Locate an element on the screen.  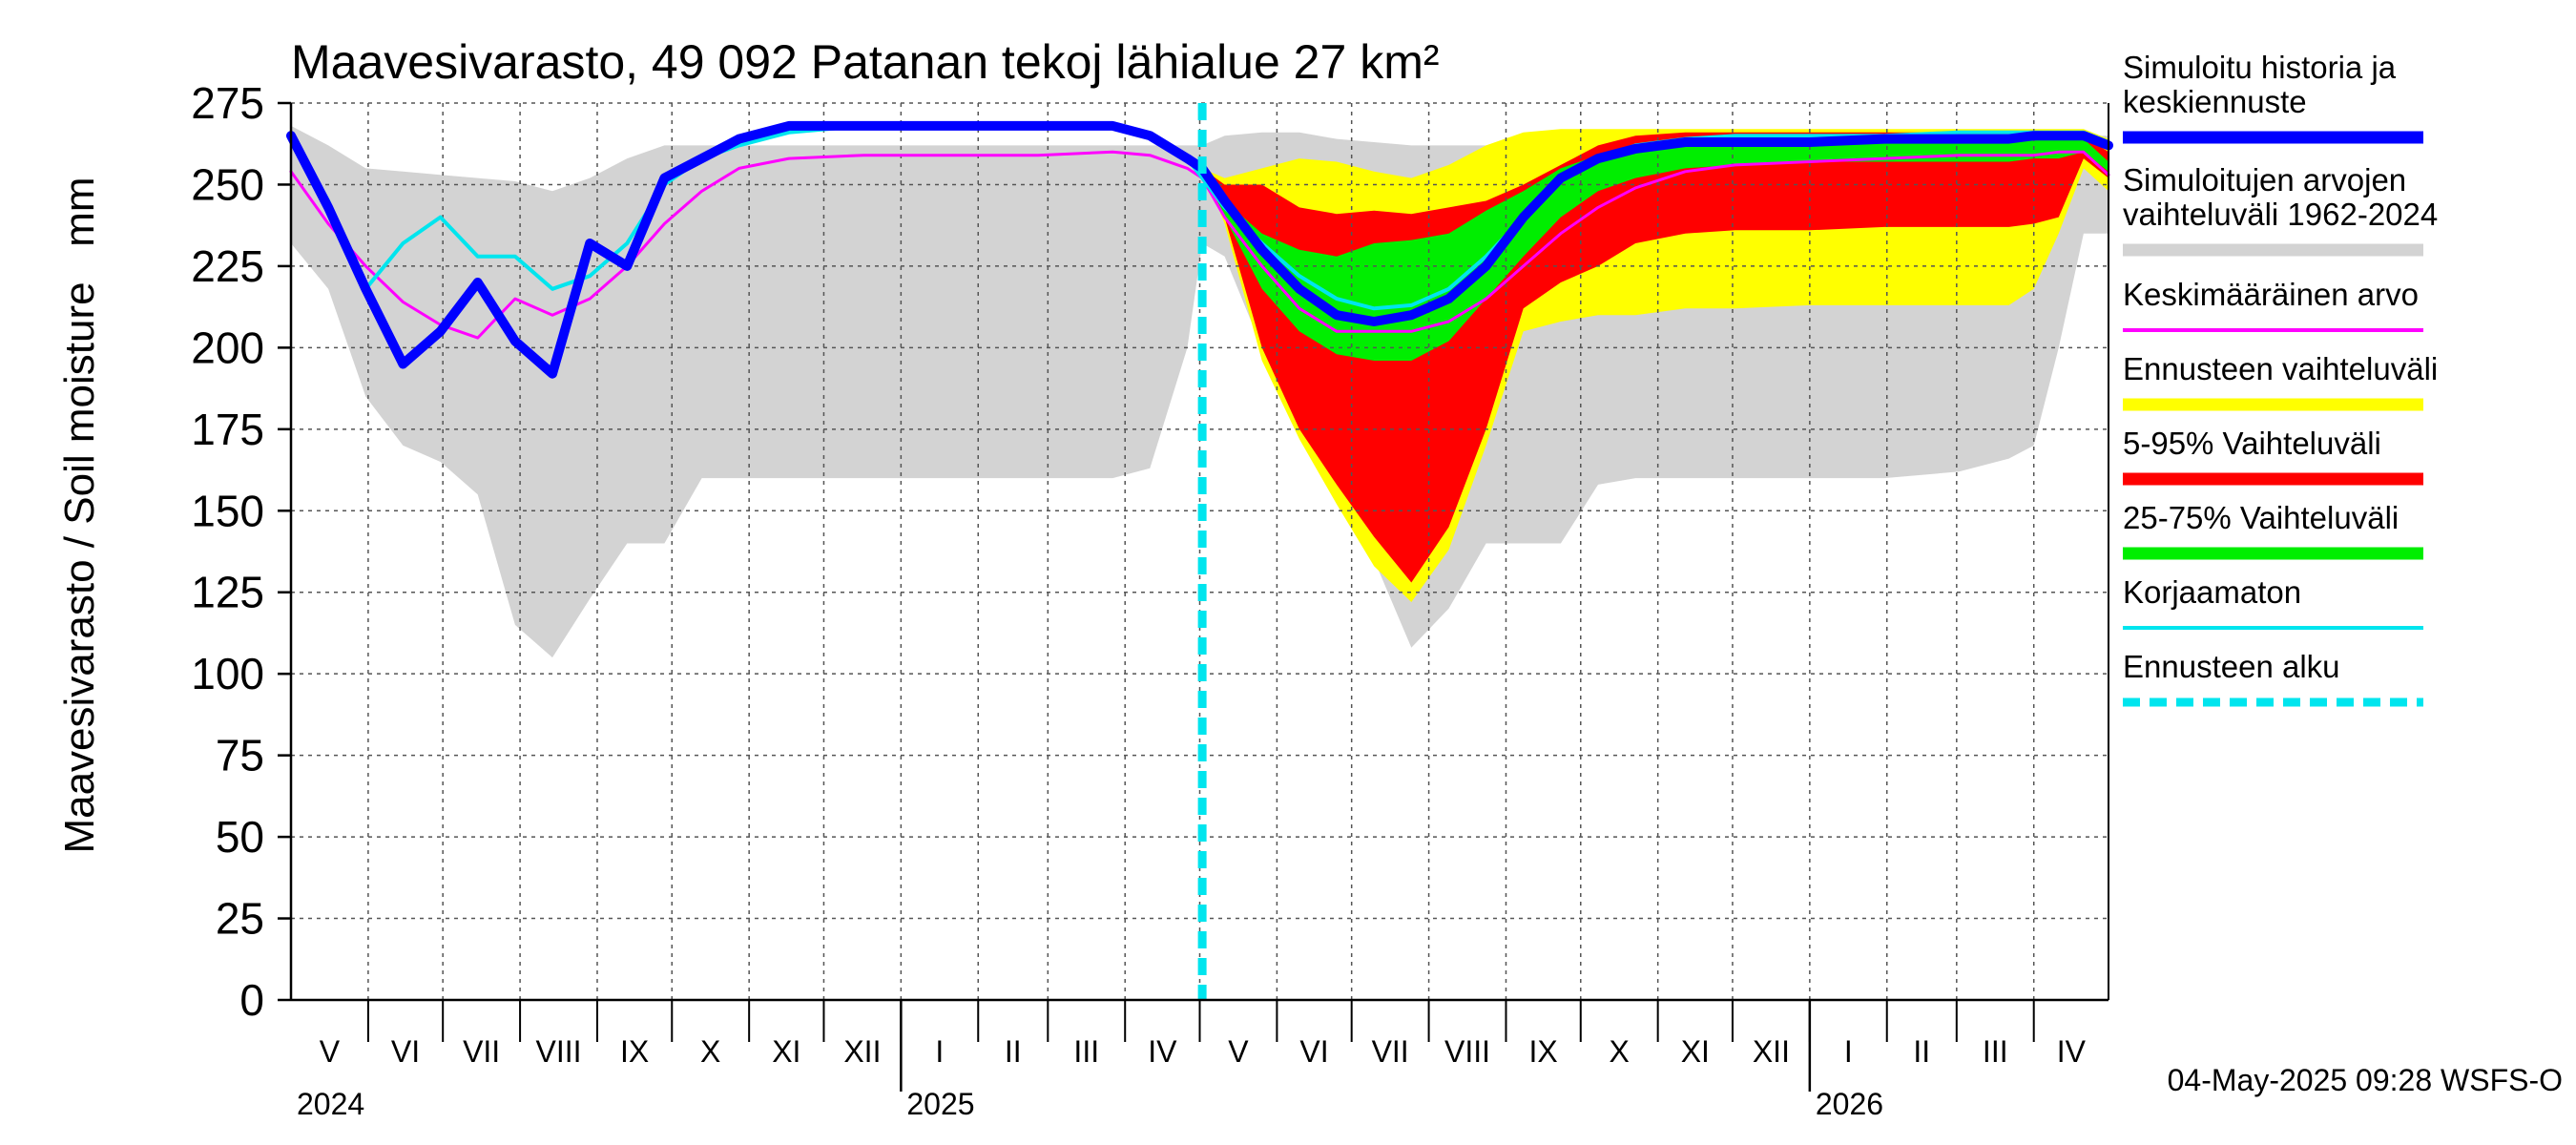
y-tick-label: 175 is located at coordinates (227, 430).